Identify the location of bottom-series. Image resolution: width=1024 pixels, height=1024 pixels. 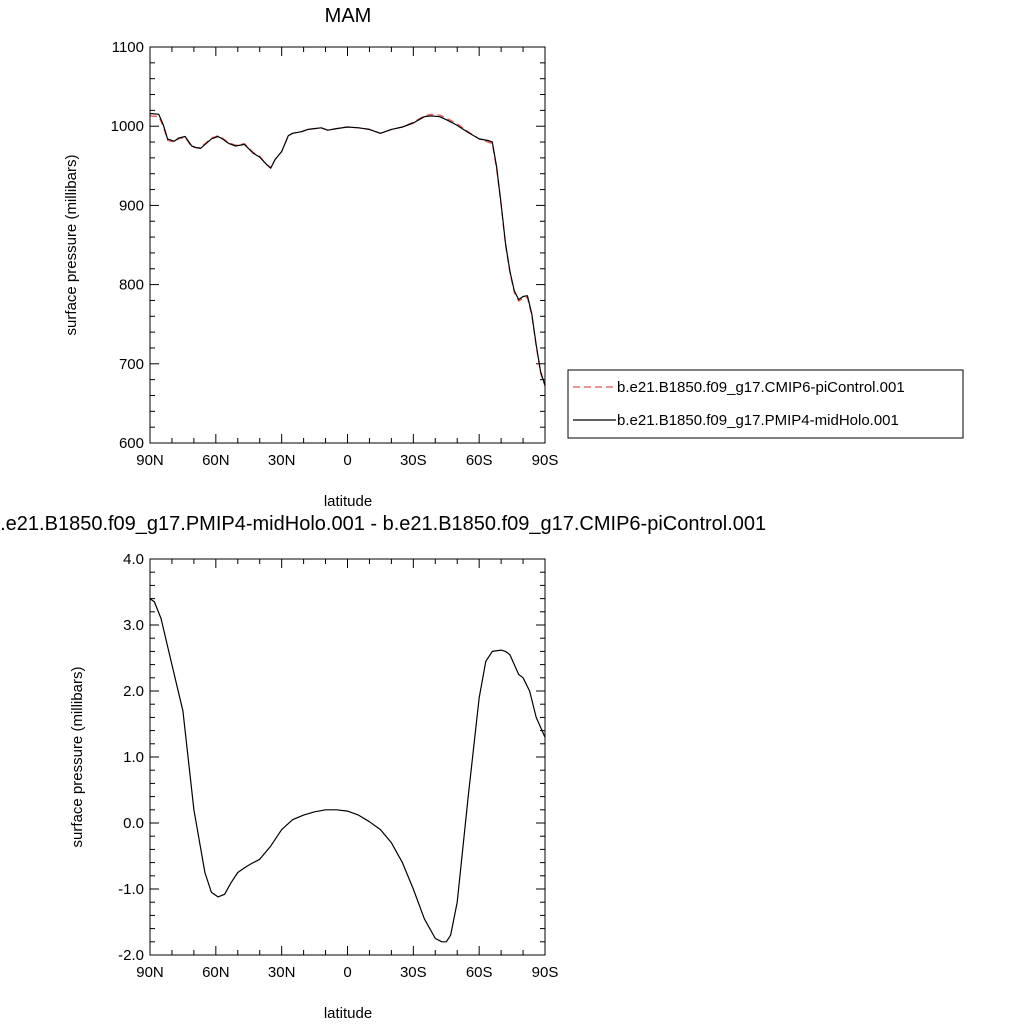
(347, 770).